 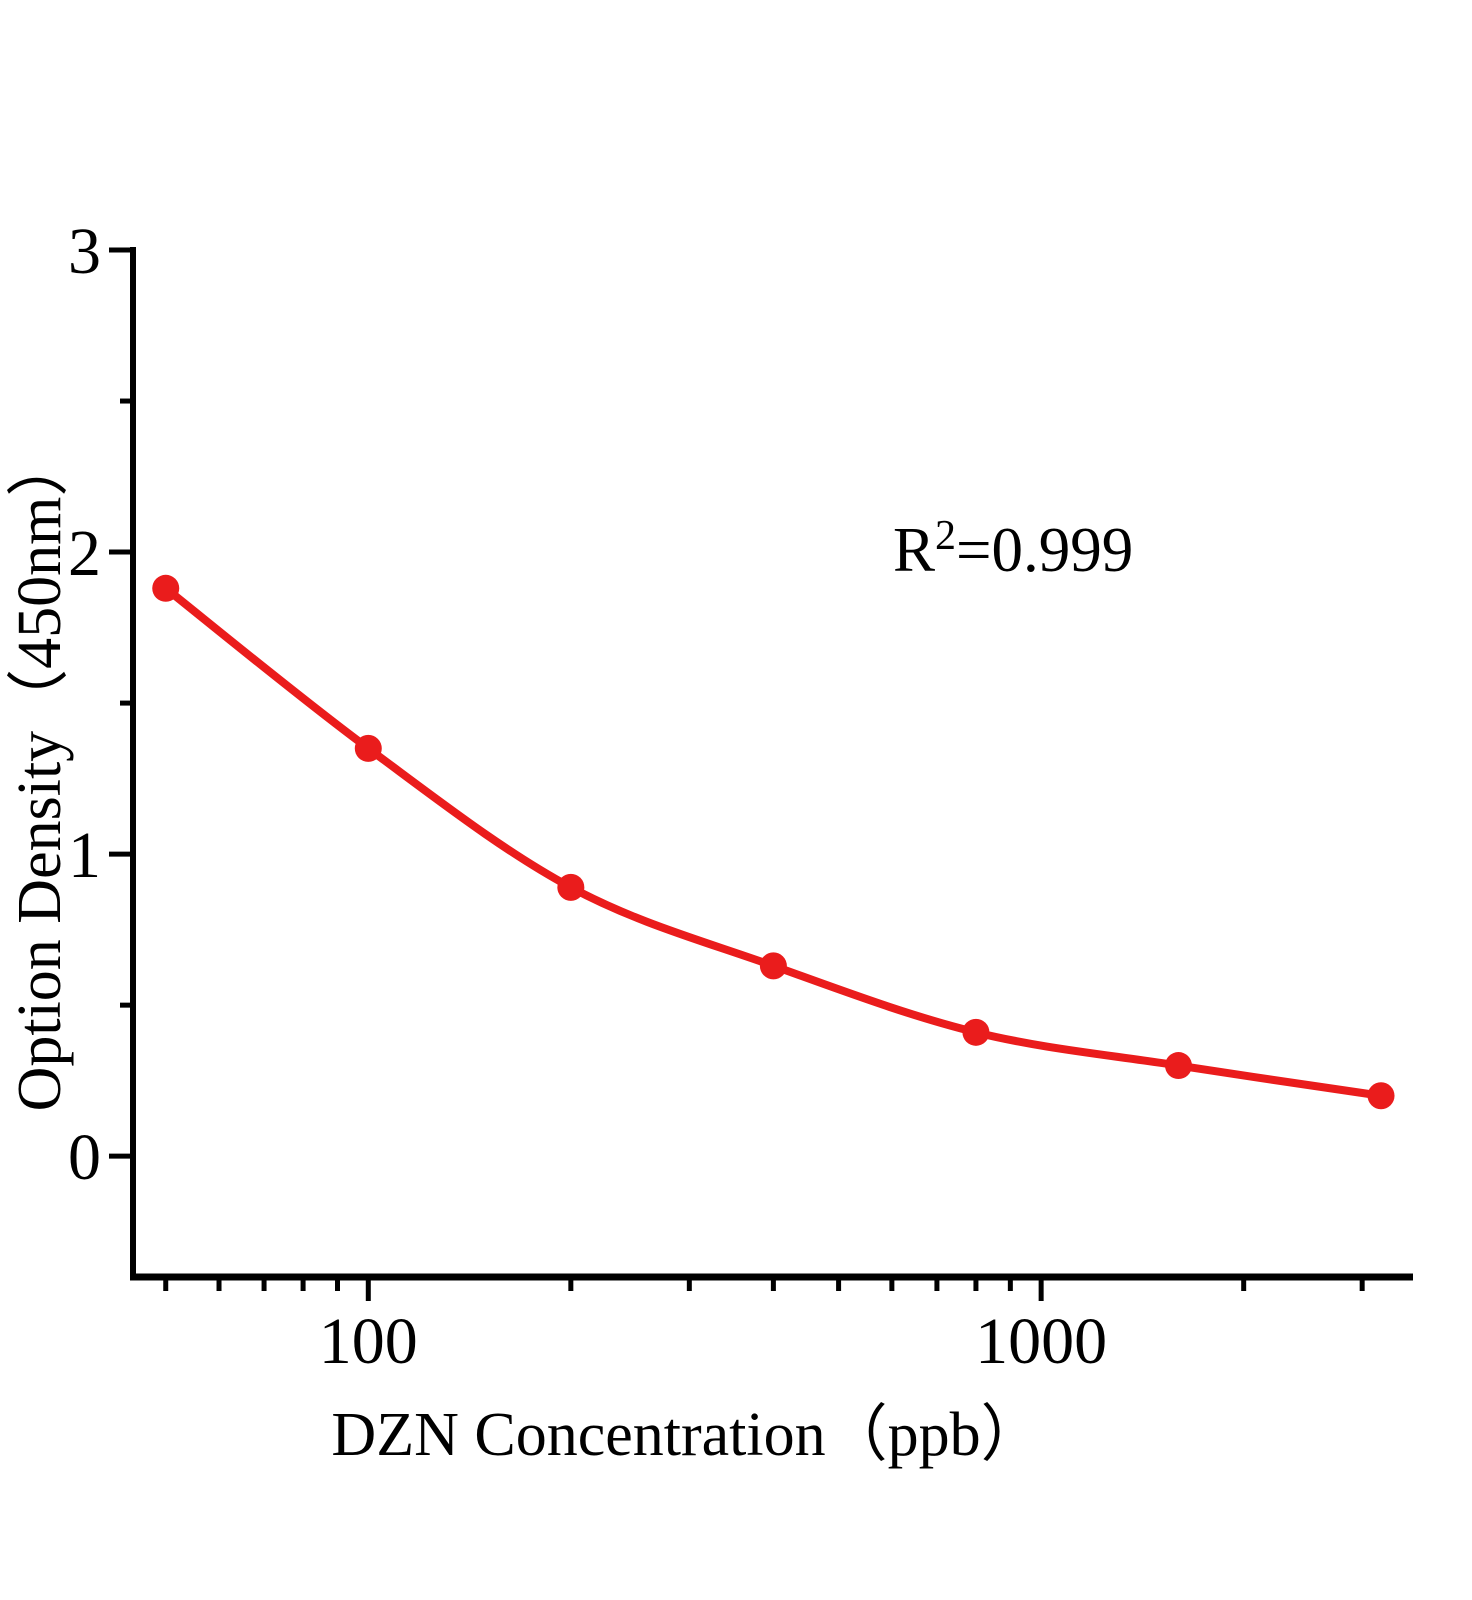 I want to click on r-squared-annotation: R2=0.999, so click(x=1013, y=549).